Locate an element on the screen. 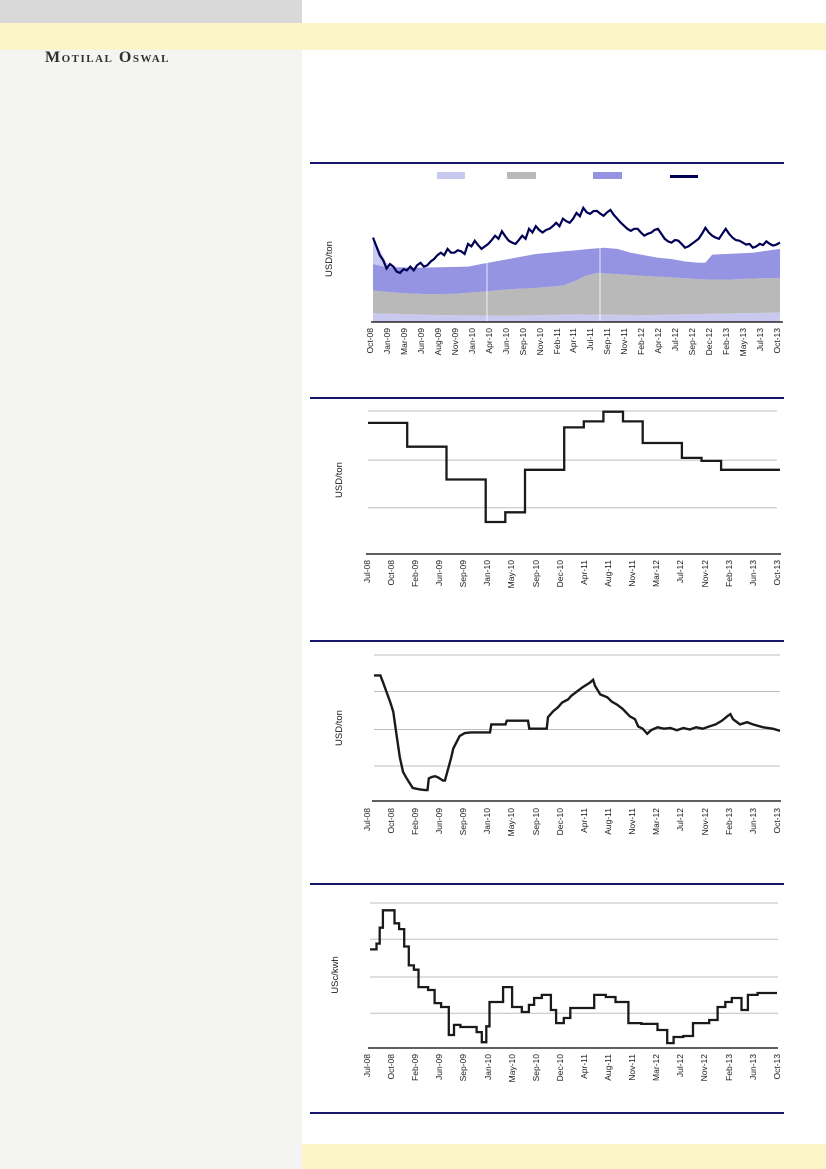  x-tick-label: Jan-09 is located at coordinates (386, 341).